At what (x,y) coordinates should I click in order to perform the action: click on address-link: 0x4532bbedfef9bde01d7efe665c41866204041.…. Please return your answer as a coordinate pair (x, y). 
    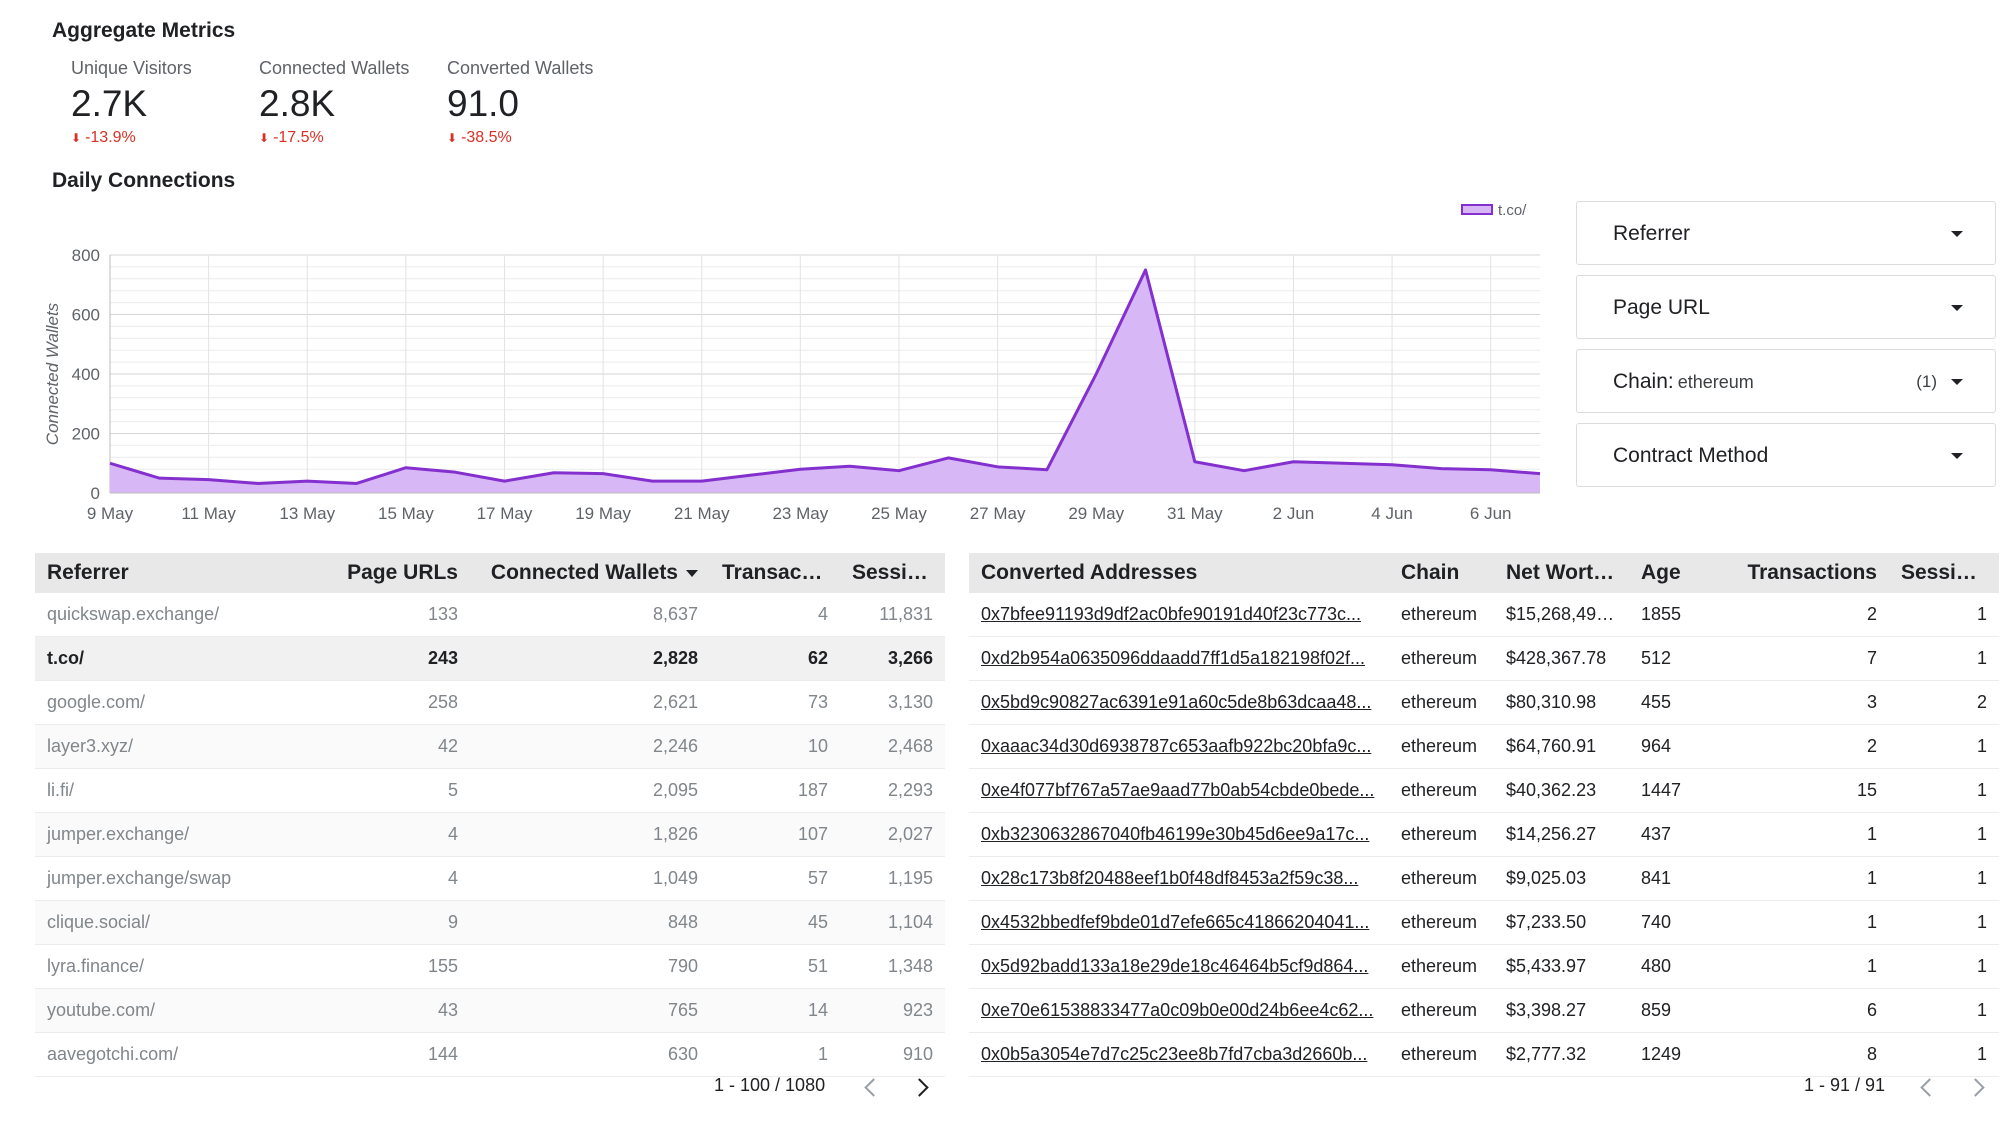
    Looking at the image, I should click on (1179, 922).